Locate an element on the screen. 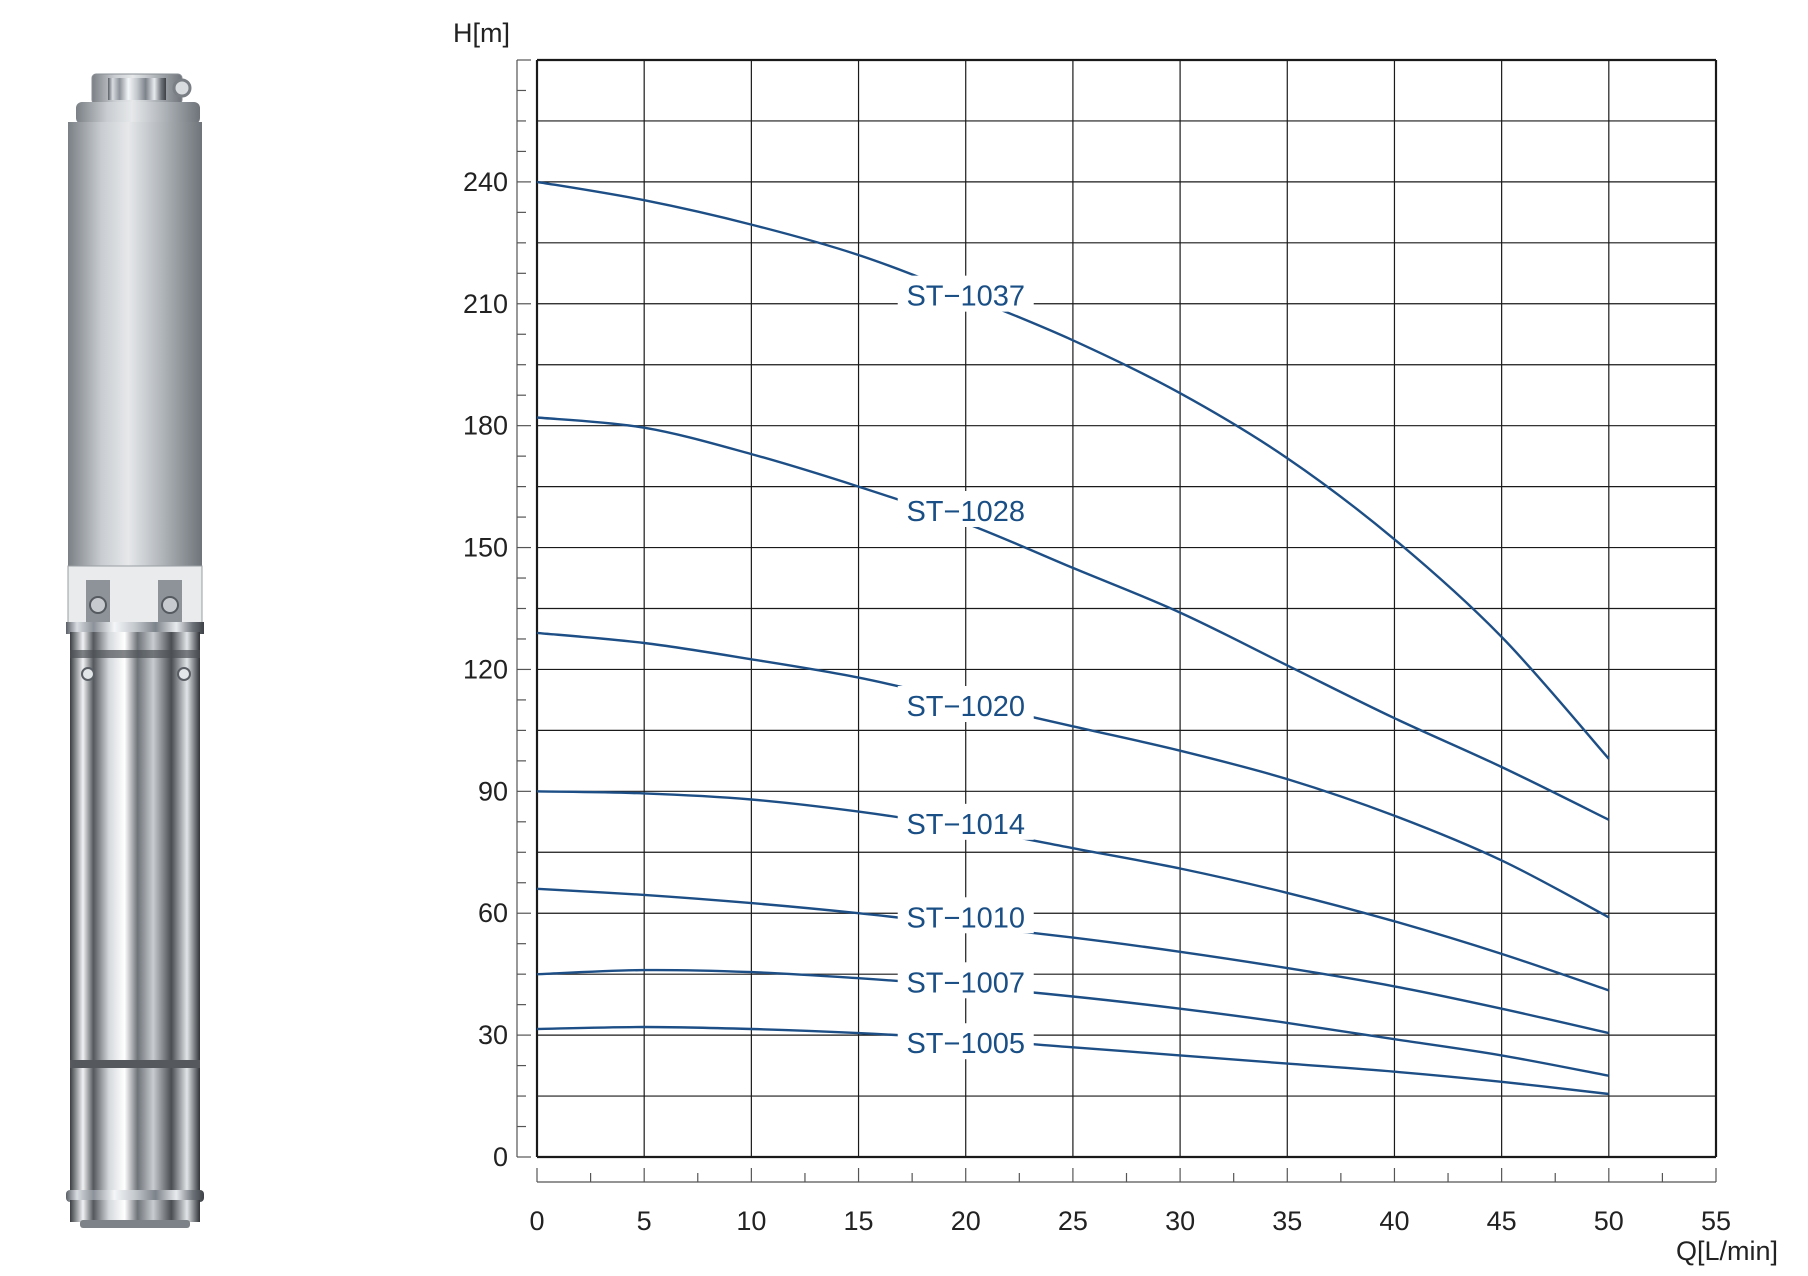 Image resolution: width=1808 pixels, height=1276 pixels. x-tick-label: 5 is located at coordinates (644, 1221).